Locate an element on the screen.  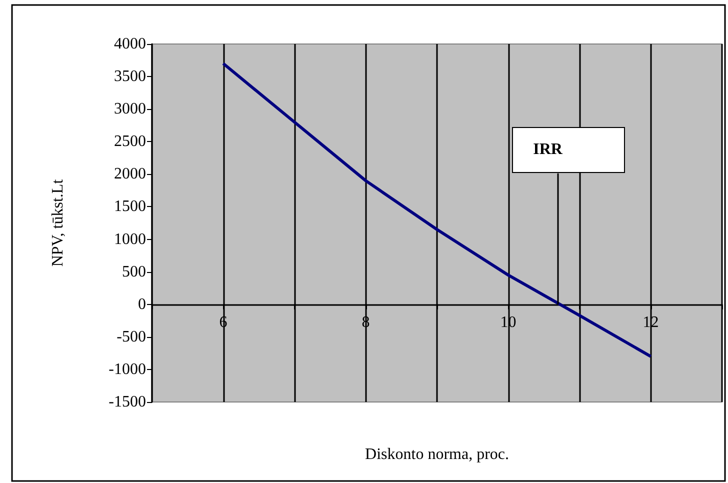
y-tick-label: 3500 is located at coordinates (130, 77).